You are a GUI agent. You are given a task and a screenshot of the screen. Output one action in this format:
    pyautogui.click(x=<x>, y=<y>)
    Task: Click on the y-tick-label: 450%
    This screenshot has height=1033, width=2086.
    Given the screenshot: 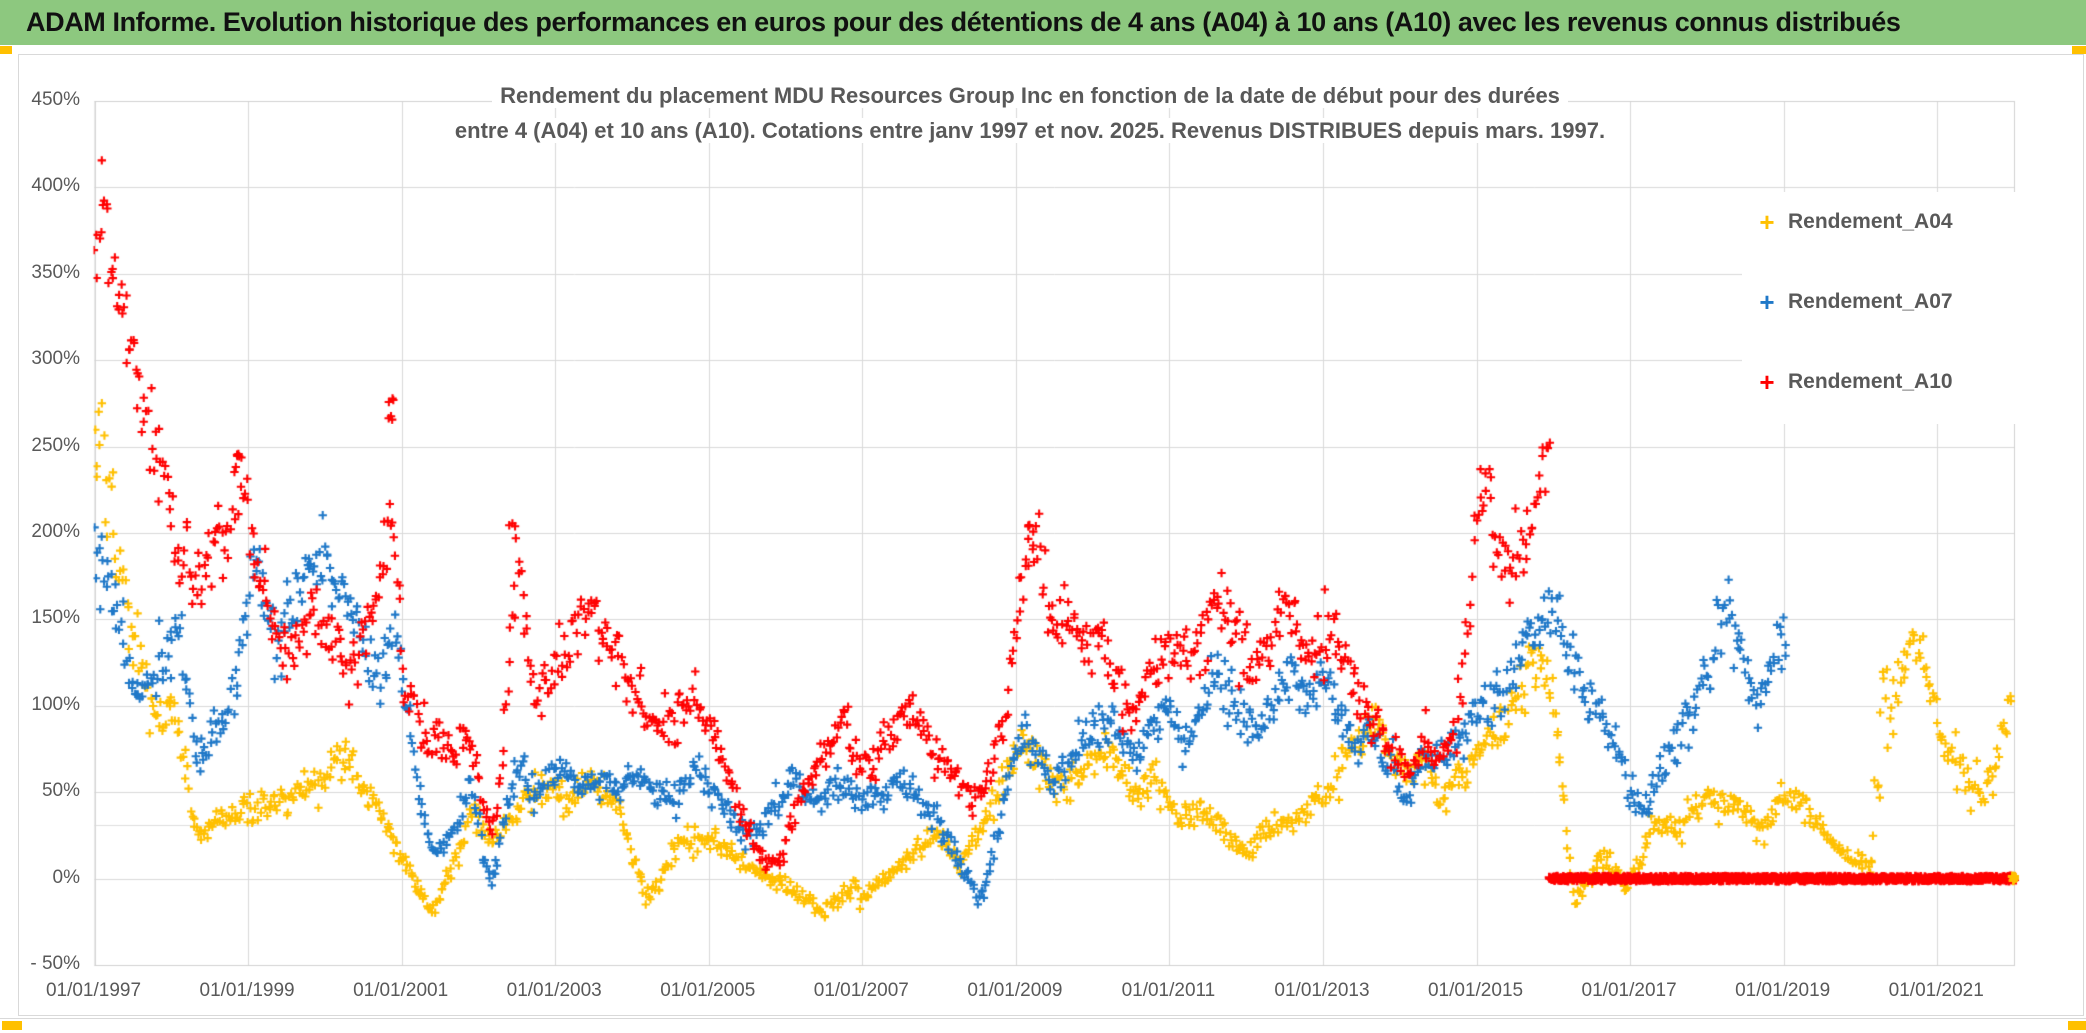 What is the action you would take?
    pyautogui.click(x=55, y=99)
    